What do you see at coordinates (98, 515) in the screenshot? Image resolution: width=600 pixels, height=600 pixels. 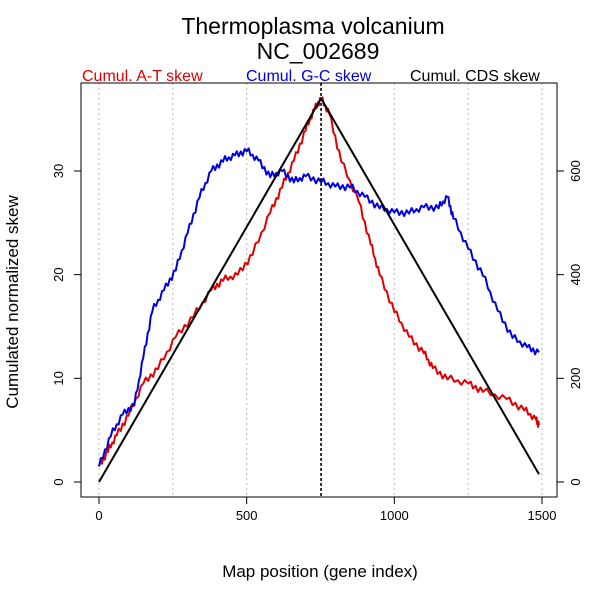 I see `x-tick-label: 0` at bounding box center [98, 515].